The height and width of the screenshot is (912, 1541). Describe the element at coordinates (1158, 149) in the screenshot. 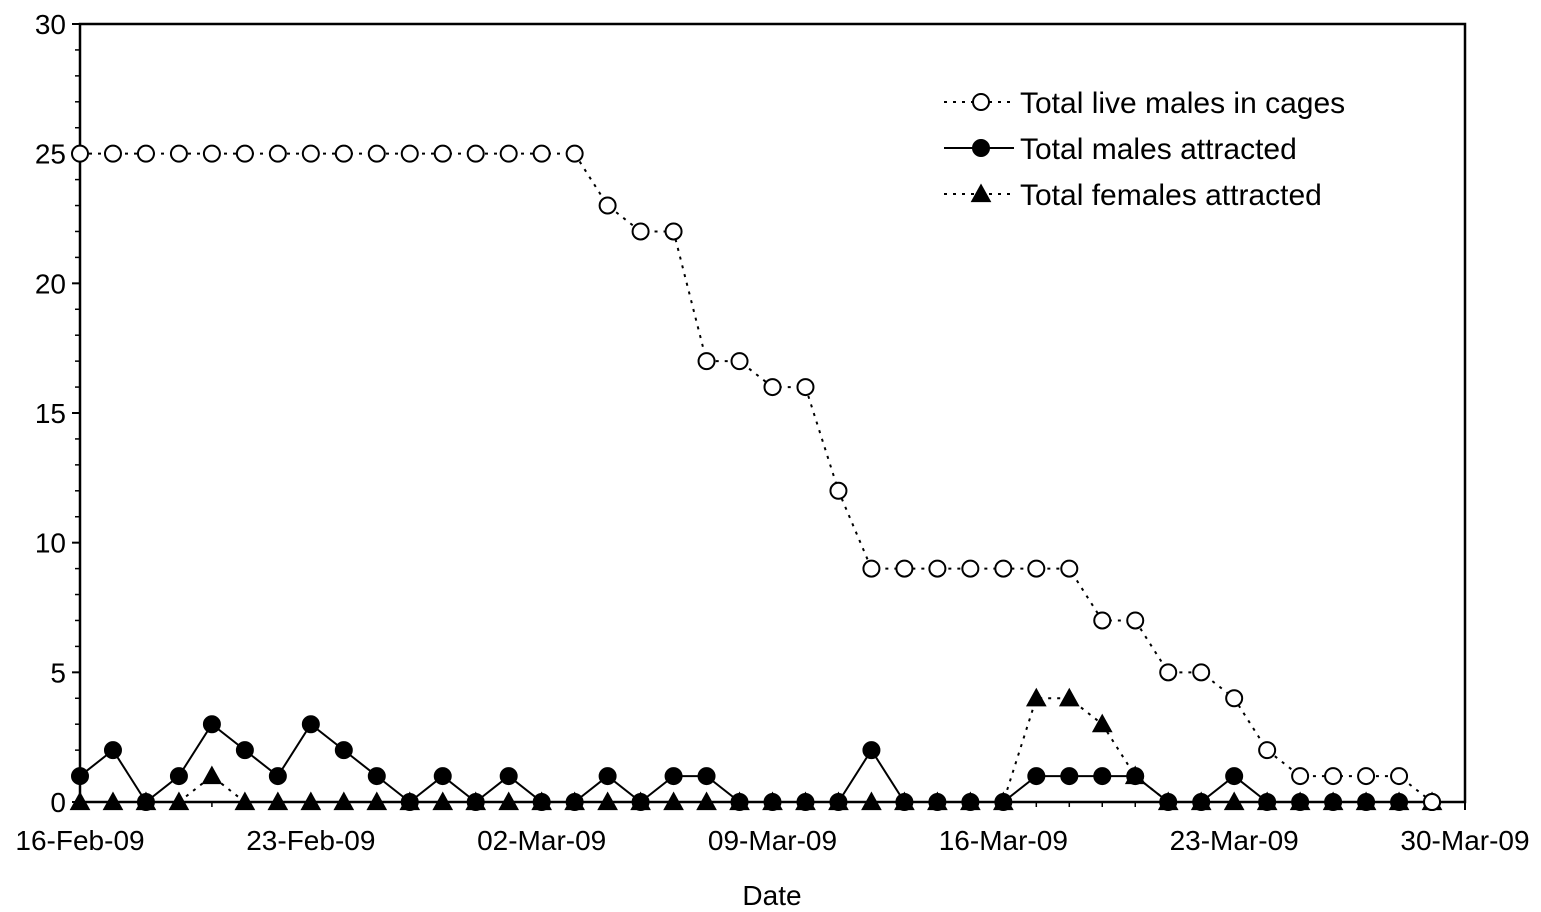

I see `legend-label: Total males attracted` at that location.